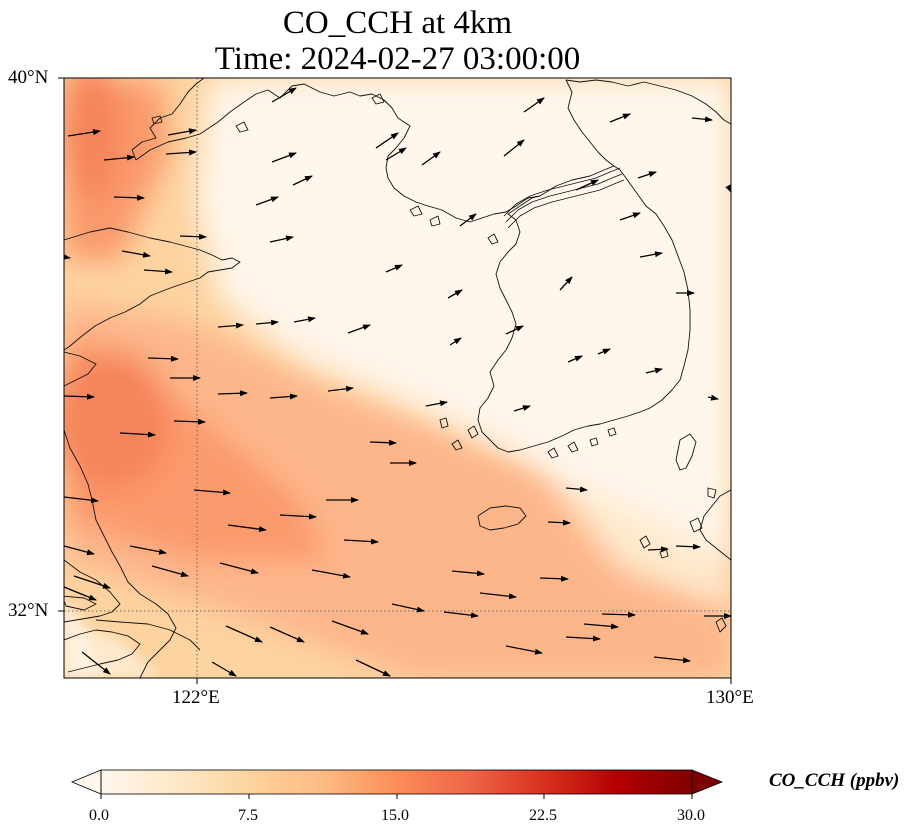 The width and height of the screenshot is (921, 836). What do you see at coordinates (730, 697) in the screenshot?
I see `lon-tick-label: 130°E` at bounding box center [730, 697].